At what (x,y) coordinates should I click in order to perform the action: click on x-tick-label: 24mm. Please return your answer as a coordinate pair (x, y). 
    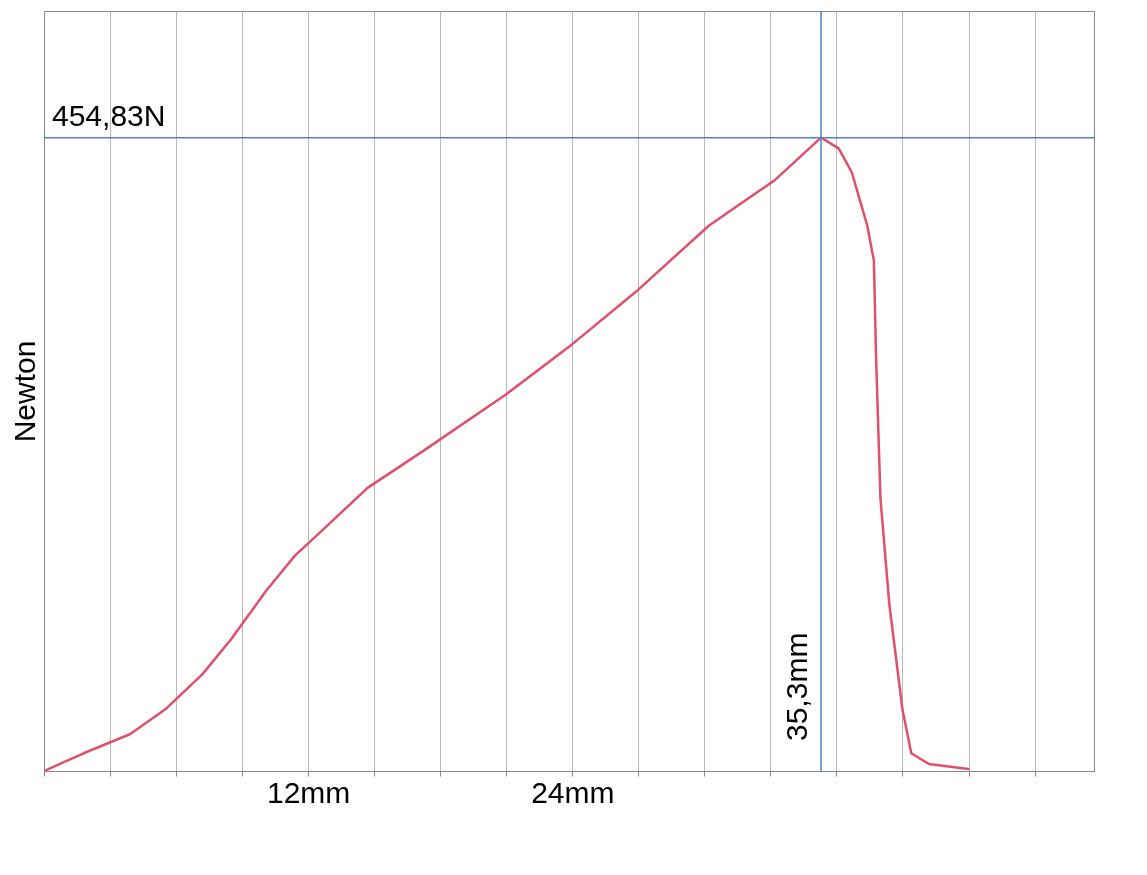
    Looking at the image, I should click on (573, 792).